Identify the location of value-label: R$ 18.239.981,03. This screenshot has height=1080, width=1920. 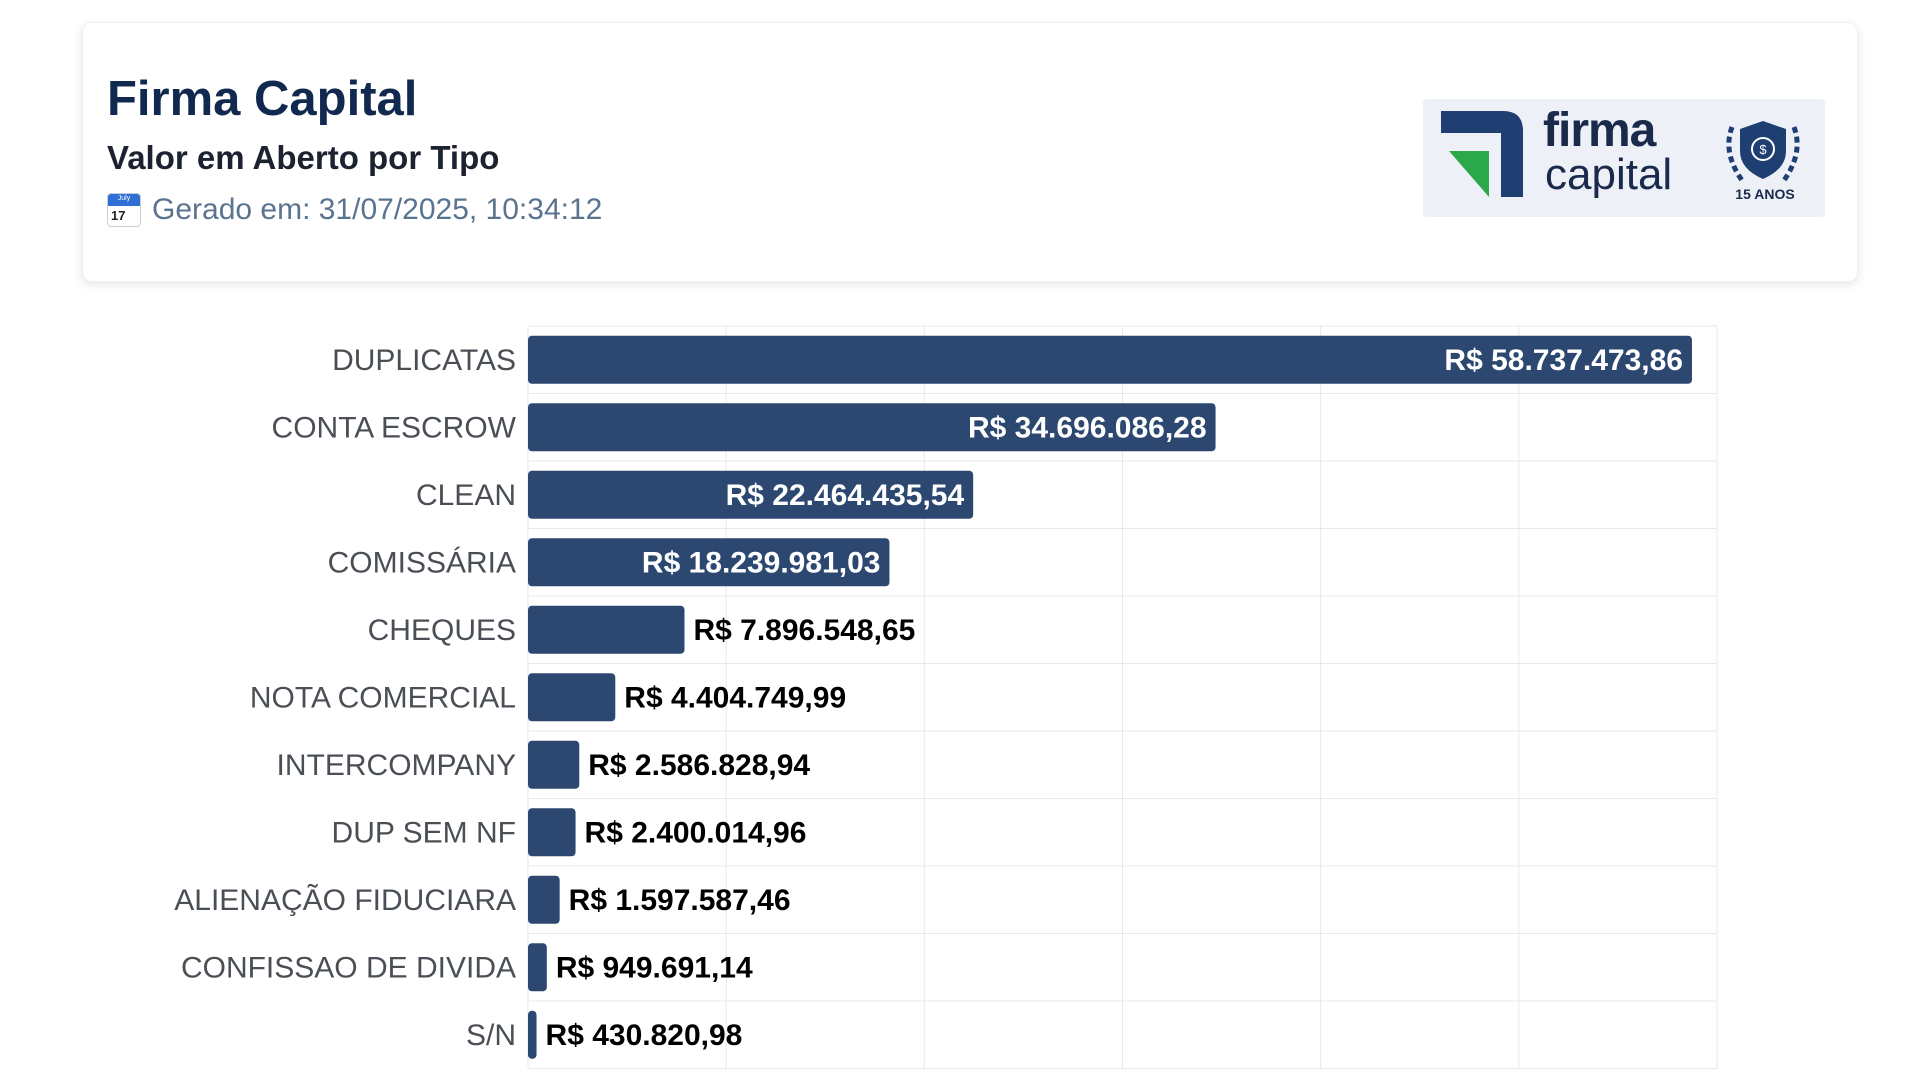
(761, 562).